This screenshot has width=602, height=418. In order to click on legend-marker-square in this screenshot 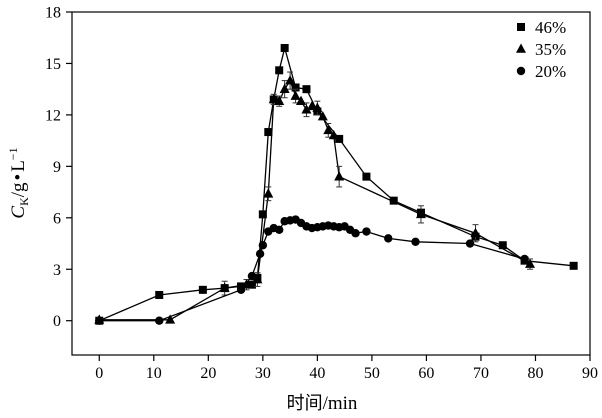, I will do `click(521, 27)`.